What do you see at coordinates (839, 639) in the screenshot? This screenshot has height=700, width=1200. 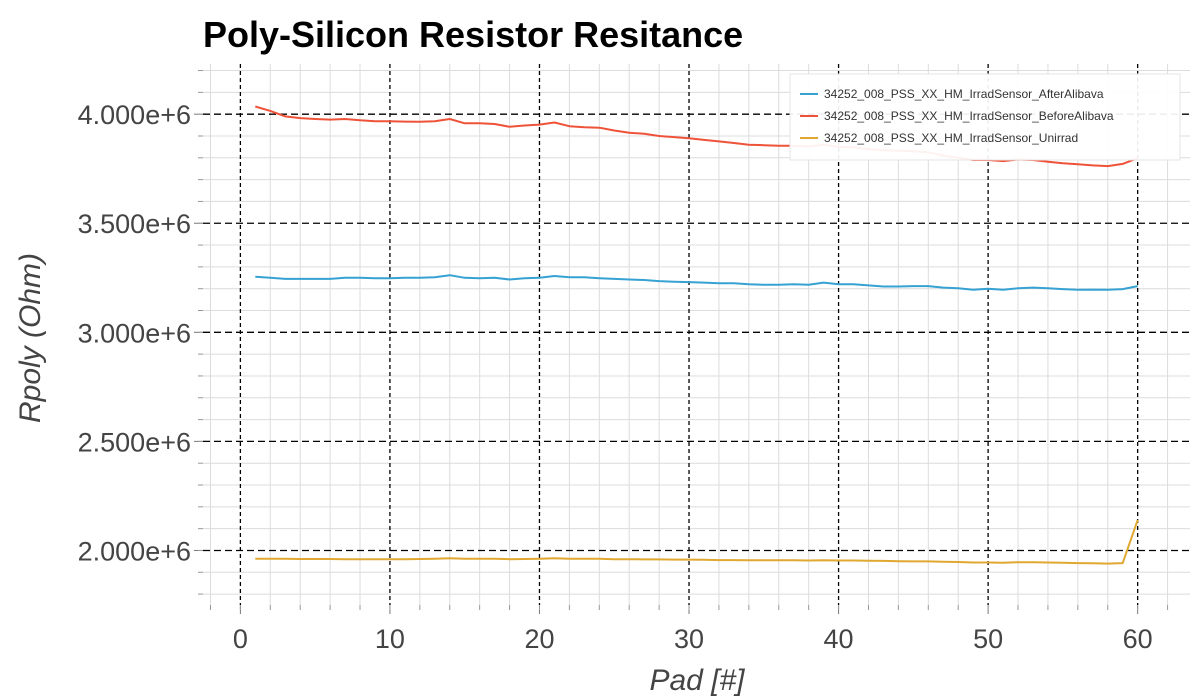 I see `x-tick-label: 40` at bounding box center [839, 639].